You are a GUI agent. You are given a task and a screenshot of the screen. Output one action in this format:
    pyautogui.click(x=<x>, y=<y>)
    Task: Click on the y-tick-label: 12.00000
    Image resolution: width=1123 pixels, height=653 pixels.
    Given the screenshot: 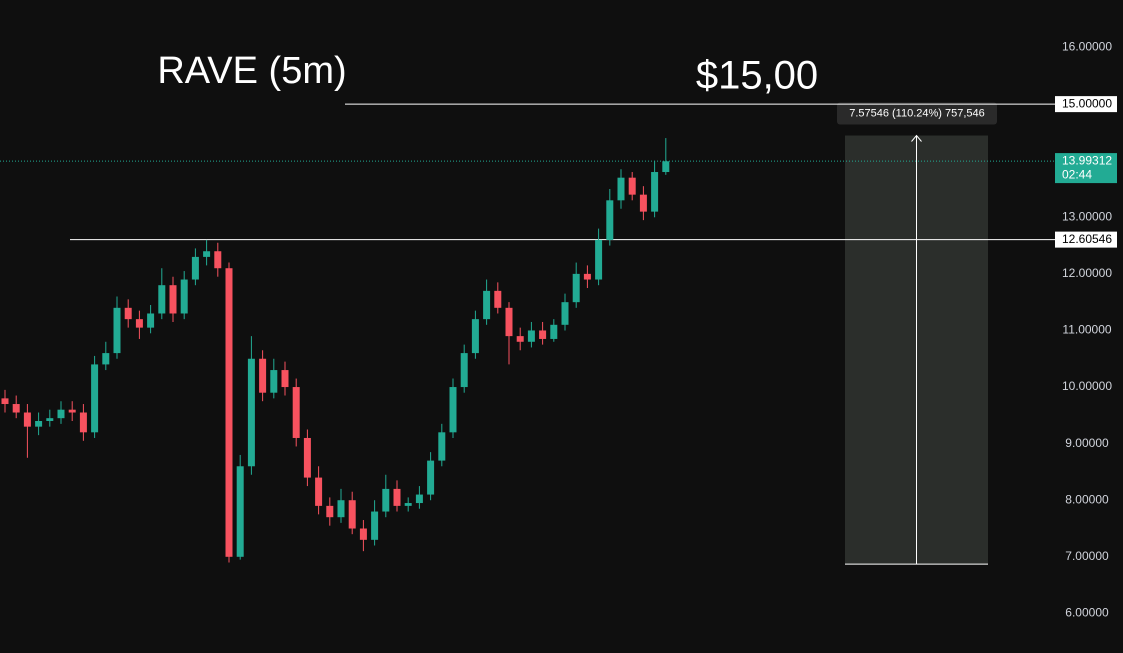 What is the action you would take?
    pyautogui.click(x=1087, y=273)
    